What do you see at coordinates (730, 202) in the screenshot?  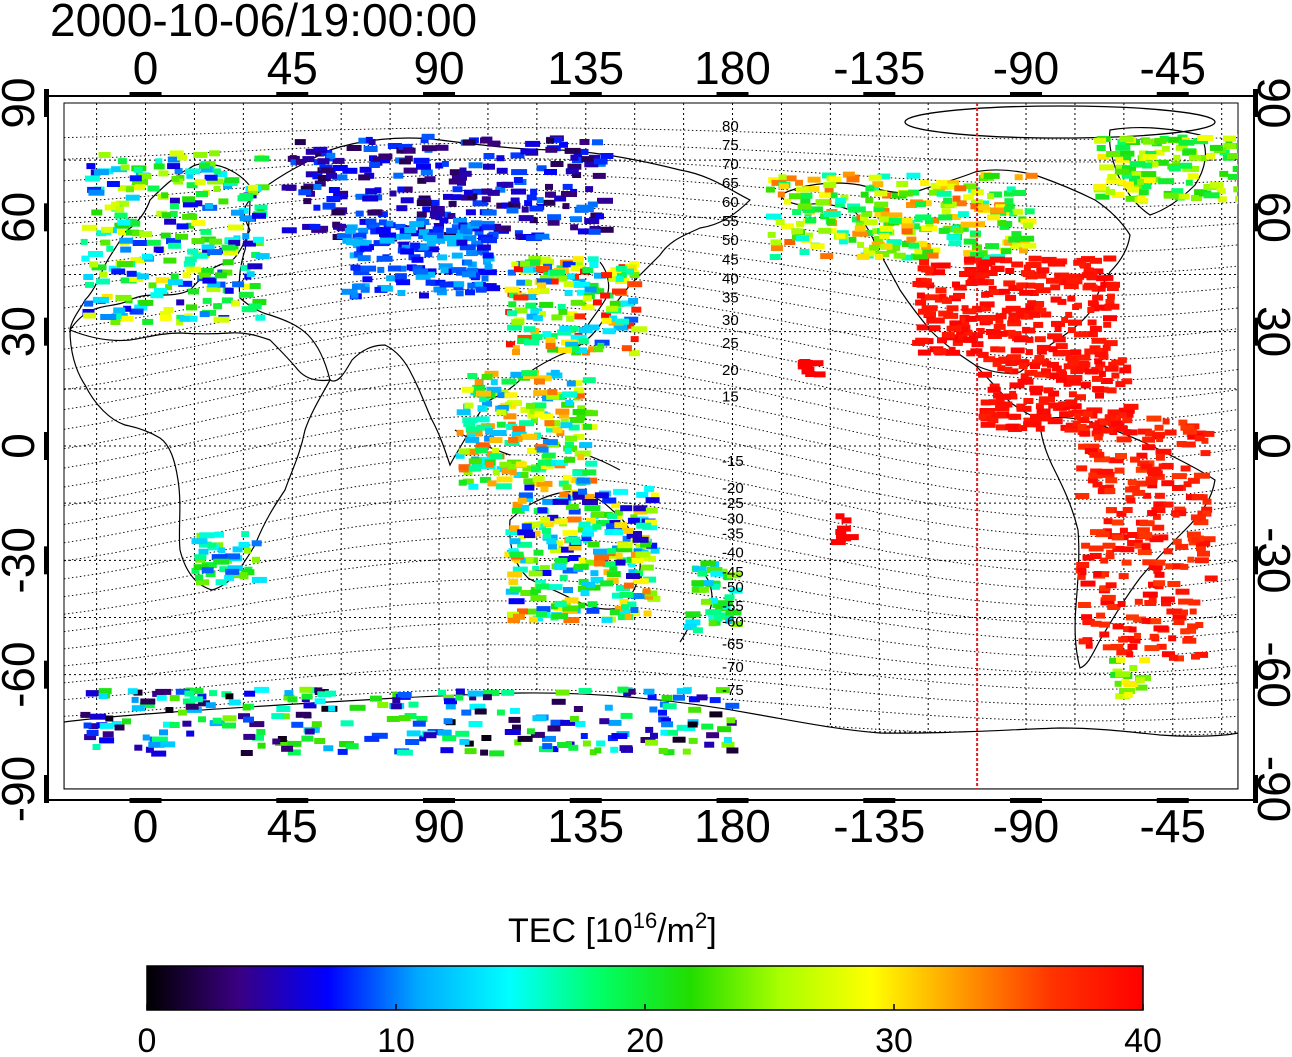 I see `contour-label: 60` at bounding box center [730, 202].